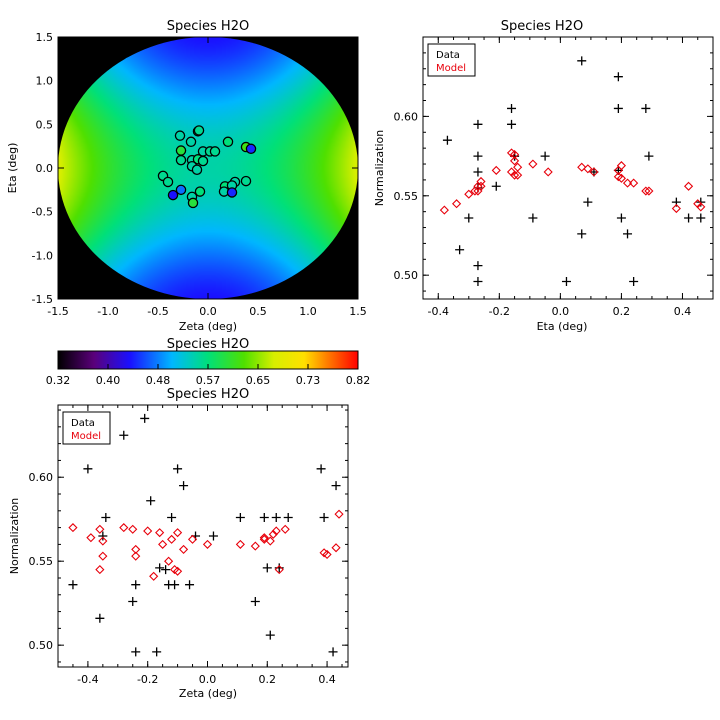 Image resolution: width=720 pixels, height=720 pixels. Describe the element at coordinates (42, 299) in the screenshot. I see `map-y-tick-label: -1.5` at that location.